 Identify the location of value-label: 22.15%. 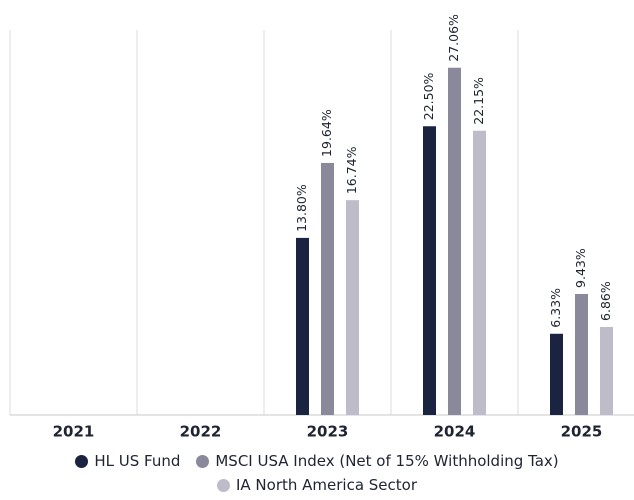
(478, 101).